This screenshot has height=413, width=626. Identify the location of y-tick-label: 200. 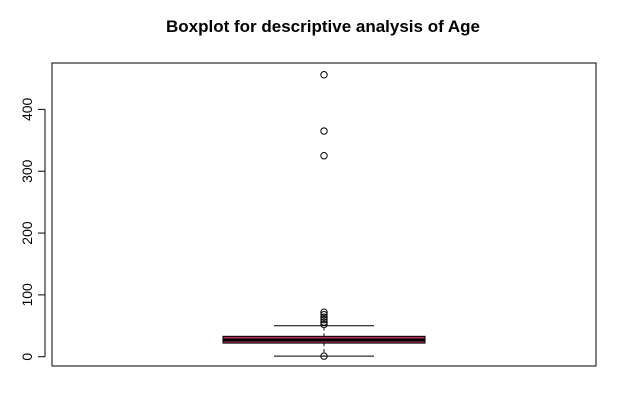
(27, 233).